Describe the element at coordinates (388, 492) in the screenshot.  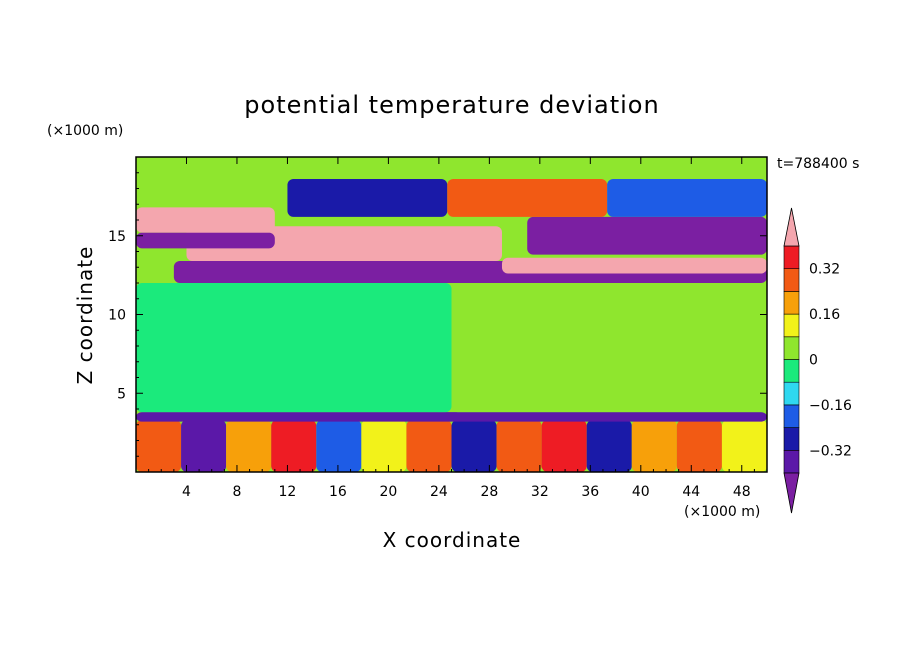
I see `x-tick-label: 20` at that location.